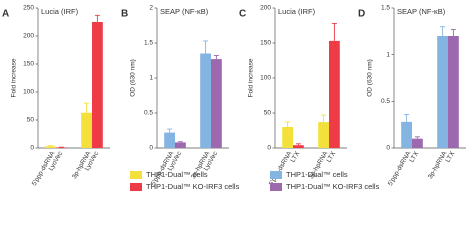 This screenshot has width=474, height=240. I want to click on y-tick-label: 250, so click(28, 8).